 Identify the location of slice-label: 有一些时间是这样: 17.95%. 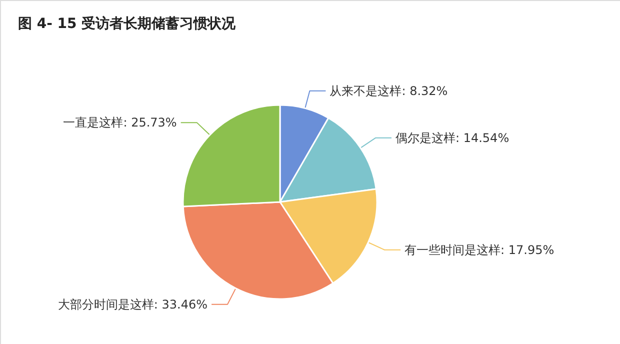
(479, 249).